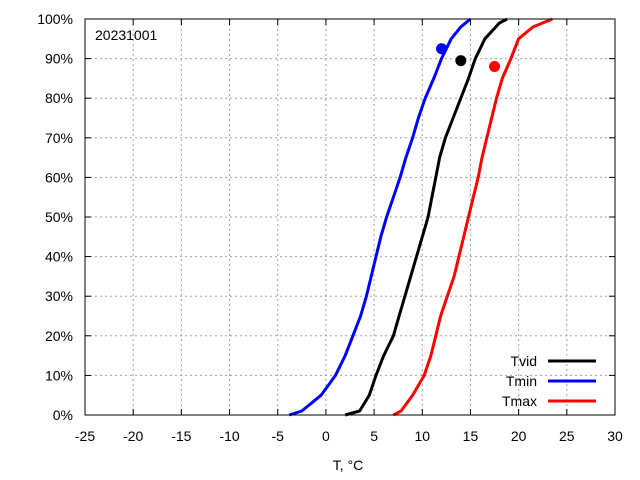 The image size is (640, 480). I want to click on y-tick-labels: 0% 10% 20% 30% 40% 50% 60% 70% 80% 90% 100%, so click(55, 217).